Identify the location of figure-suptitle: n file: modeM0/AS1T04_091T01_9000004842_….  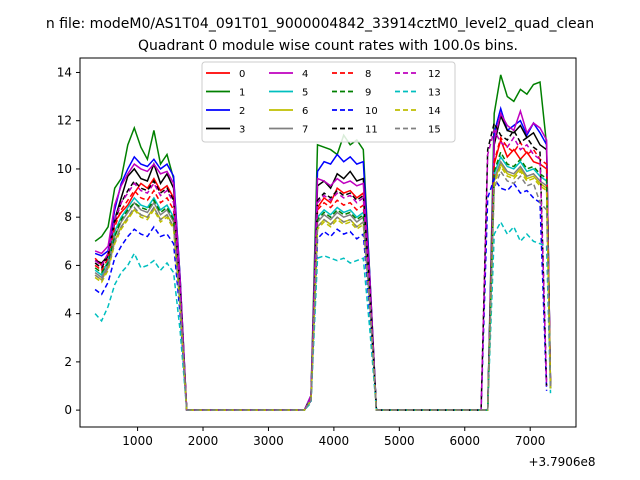
(320, 24).